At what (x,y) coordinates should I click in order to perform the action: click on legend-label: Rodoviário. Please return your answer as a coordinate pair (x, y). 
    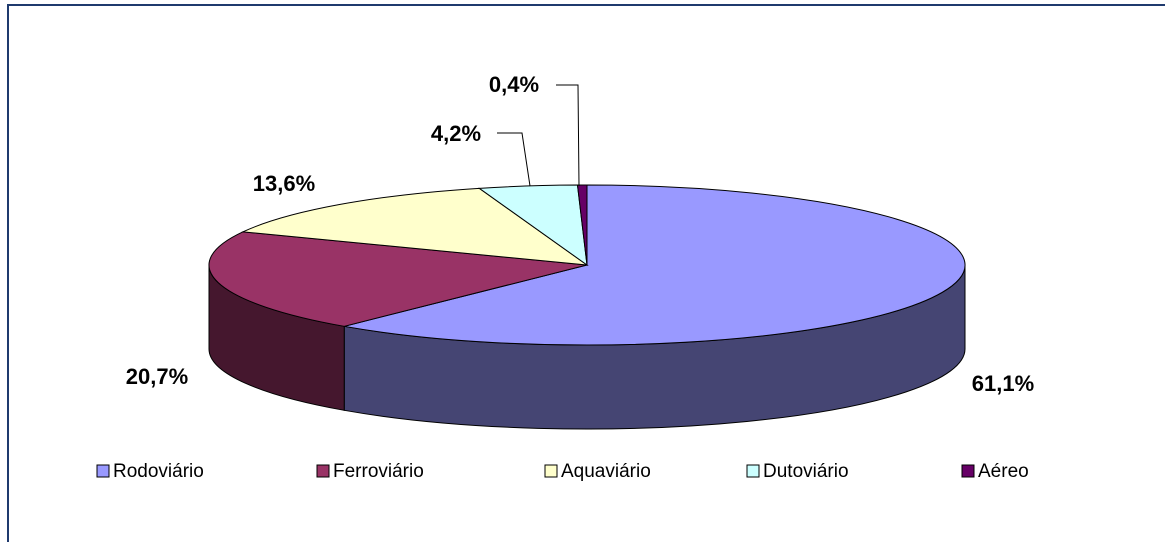
    Looking at the image, I should click on (158, 471).